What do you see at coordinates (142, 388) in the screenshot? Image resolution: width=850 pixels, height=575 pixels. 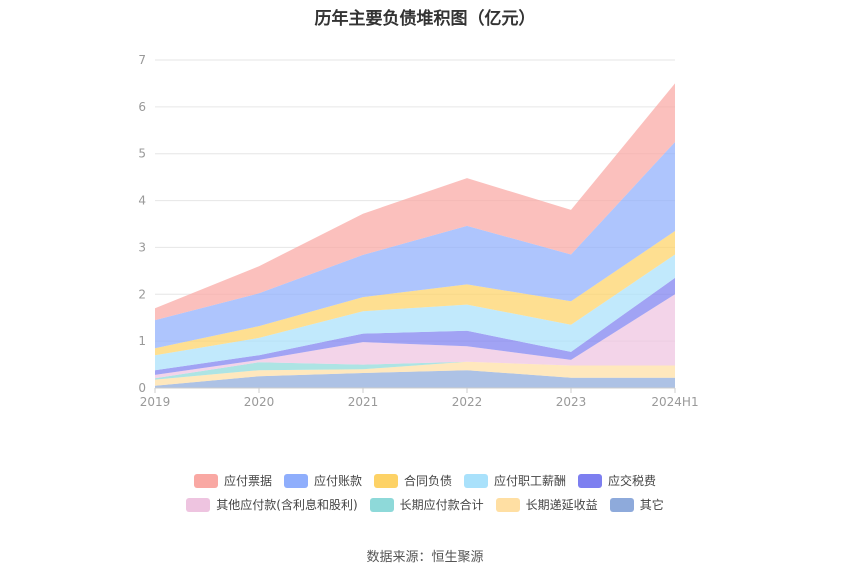 I see `y-tick-label: 0` at bounding box center [142, 388].